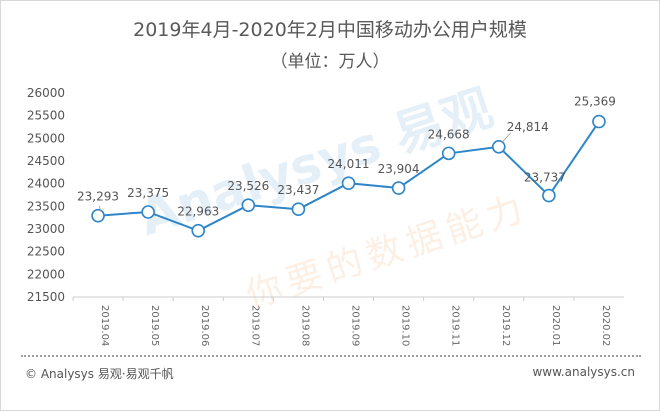 The image size is (660, 411). What do you see at coordinates (46, 184) in the screenshot?
I see `y-tick-label: 24000` at bounding box center [46, 184].